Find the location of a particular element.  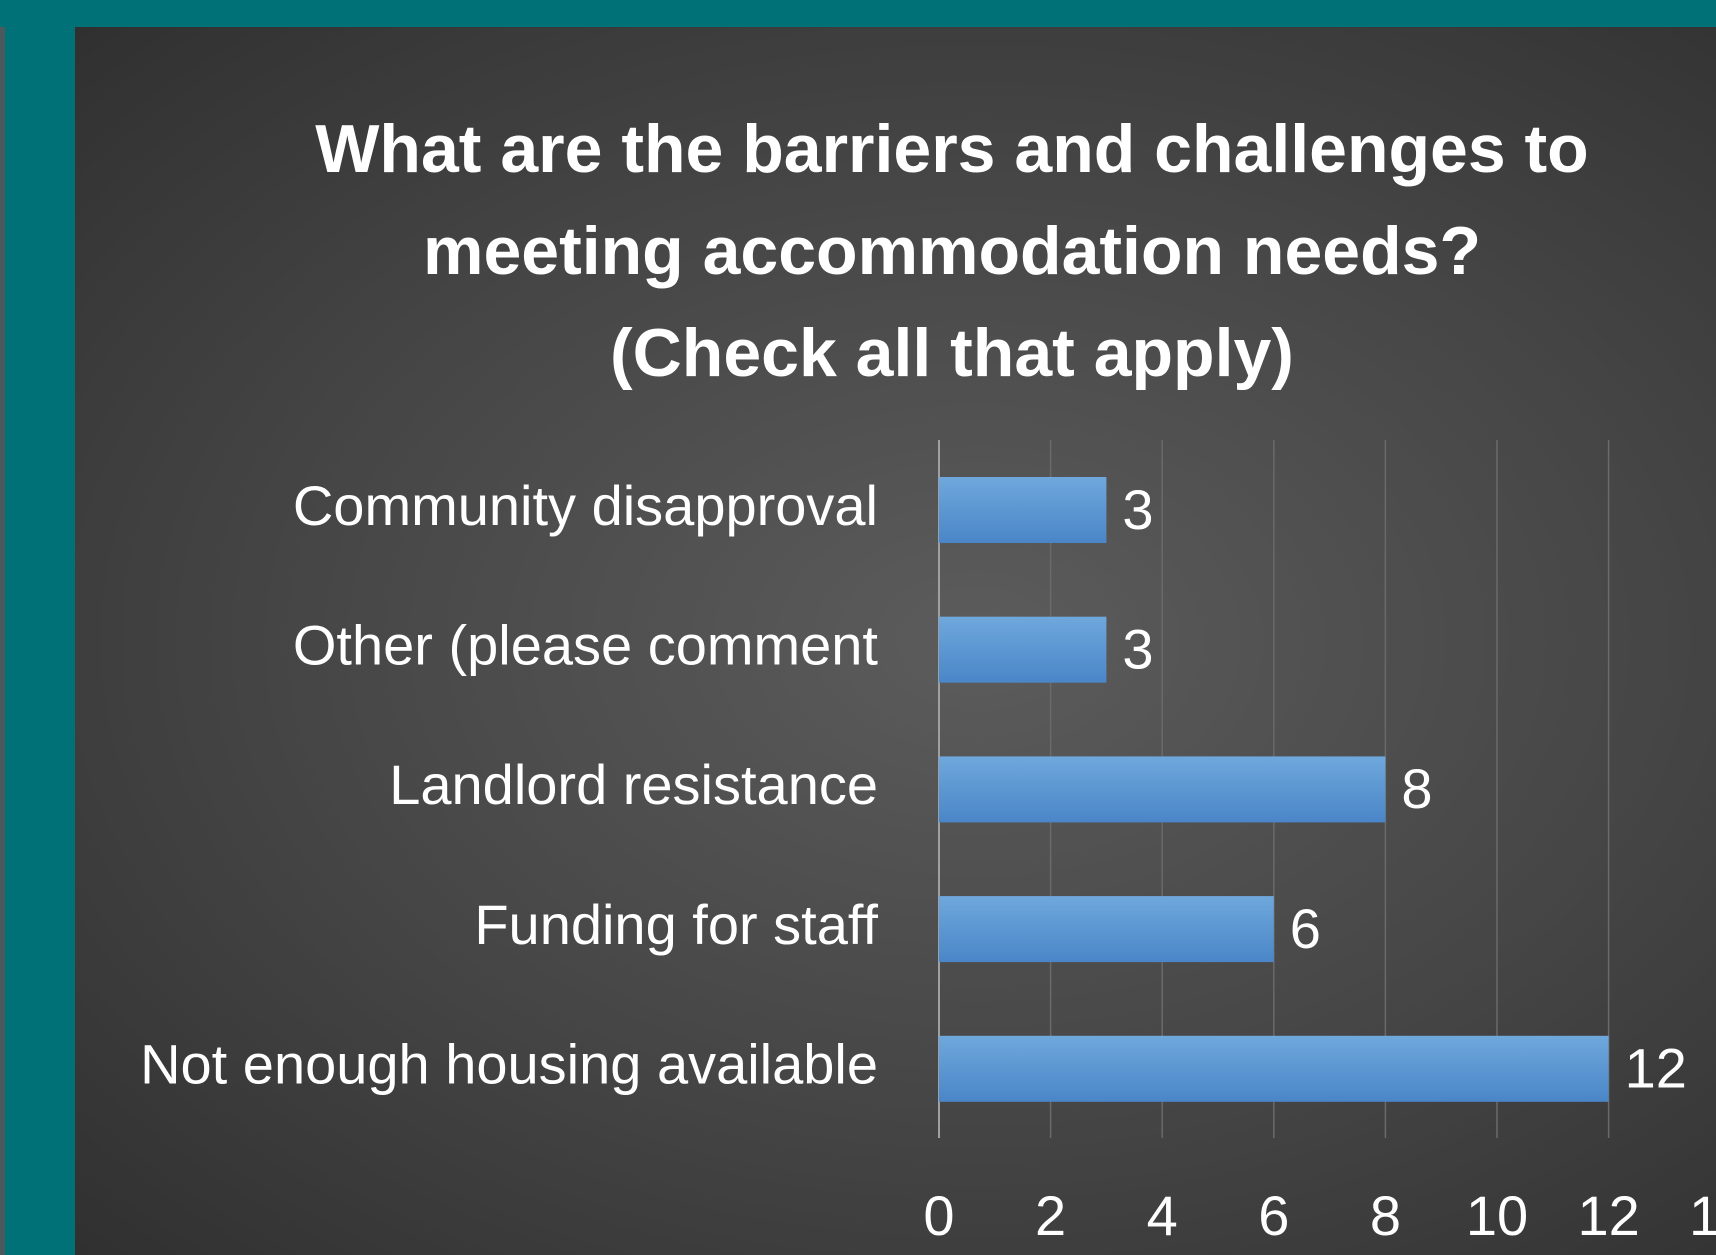

x-tick-label: 8 is located at coordinates (1385, 1215).